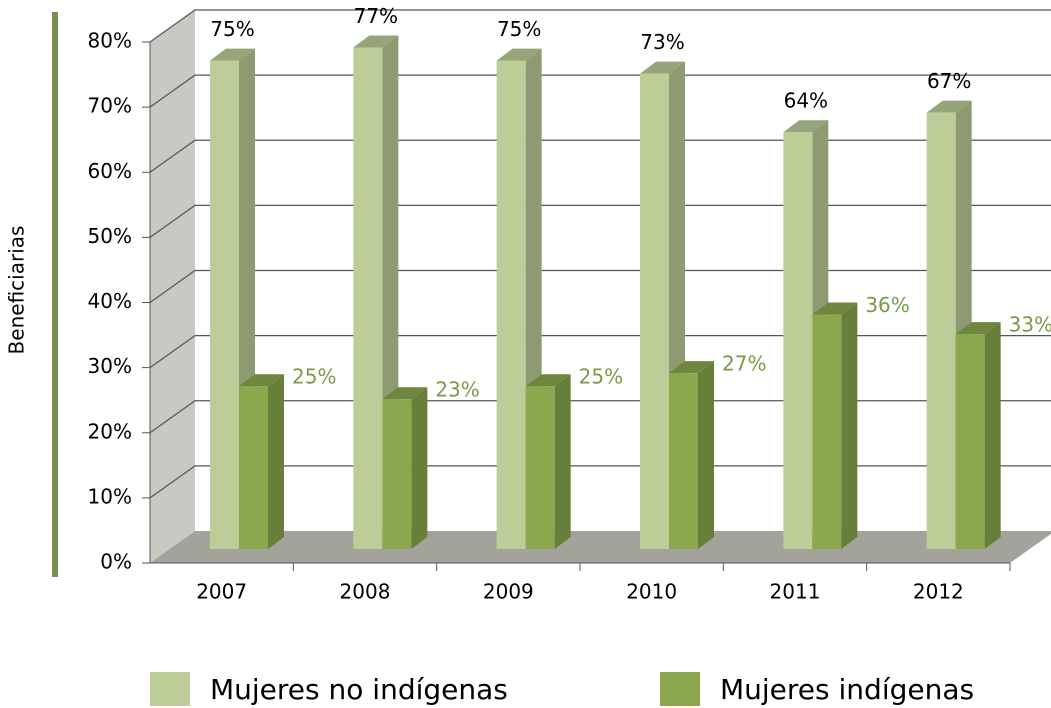  I want to click on y-tick-label: 40%, so click(110, 301).